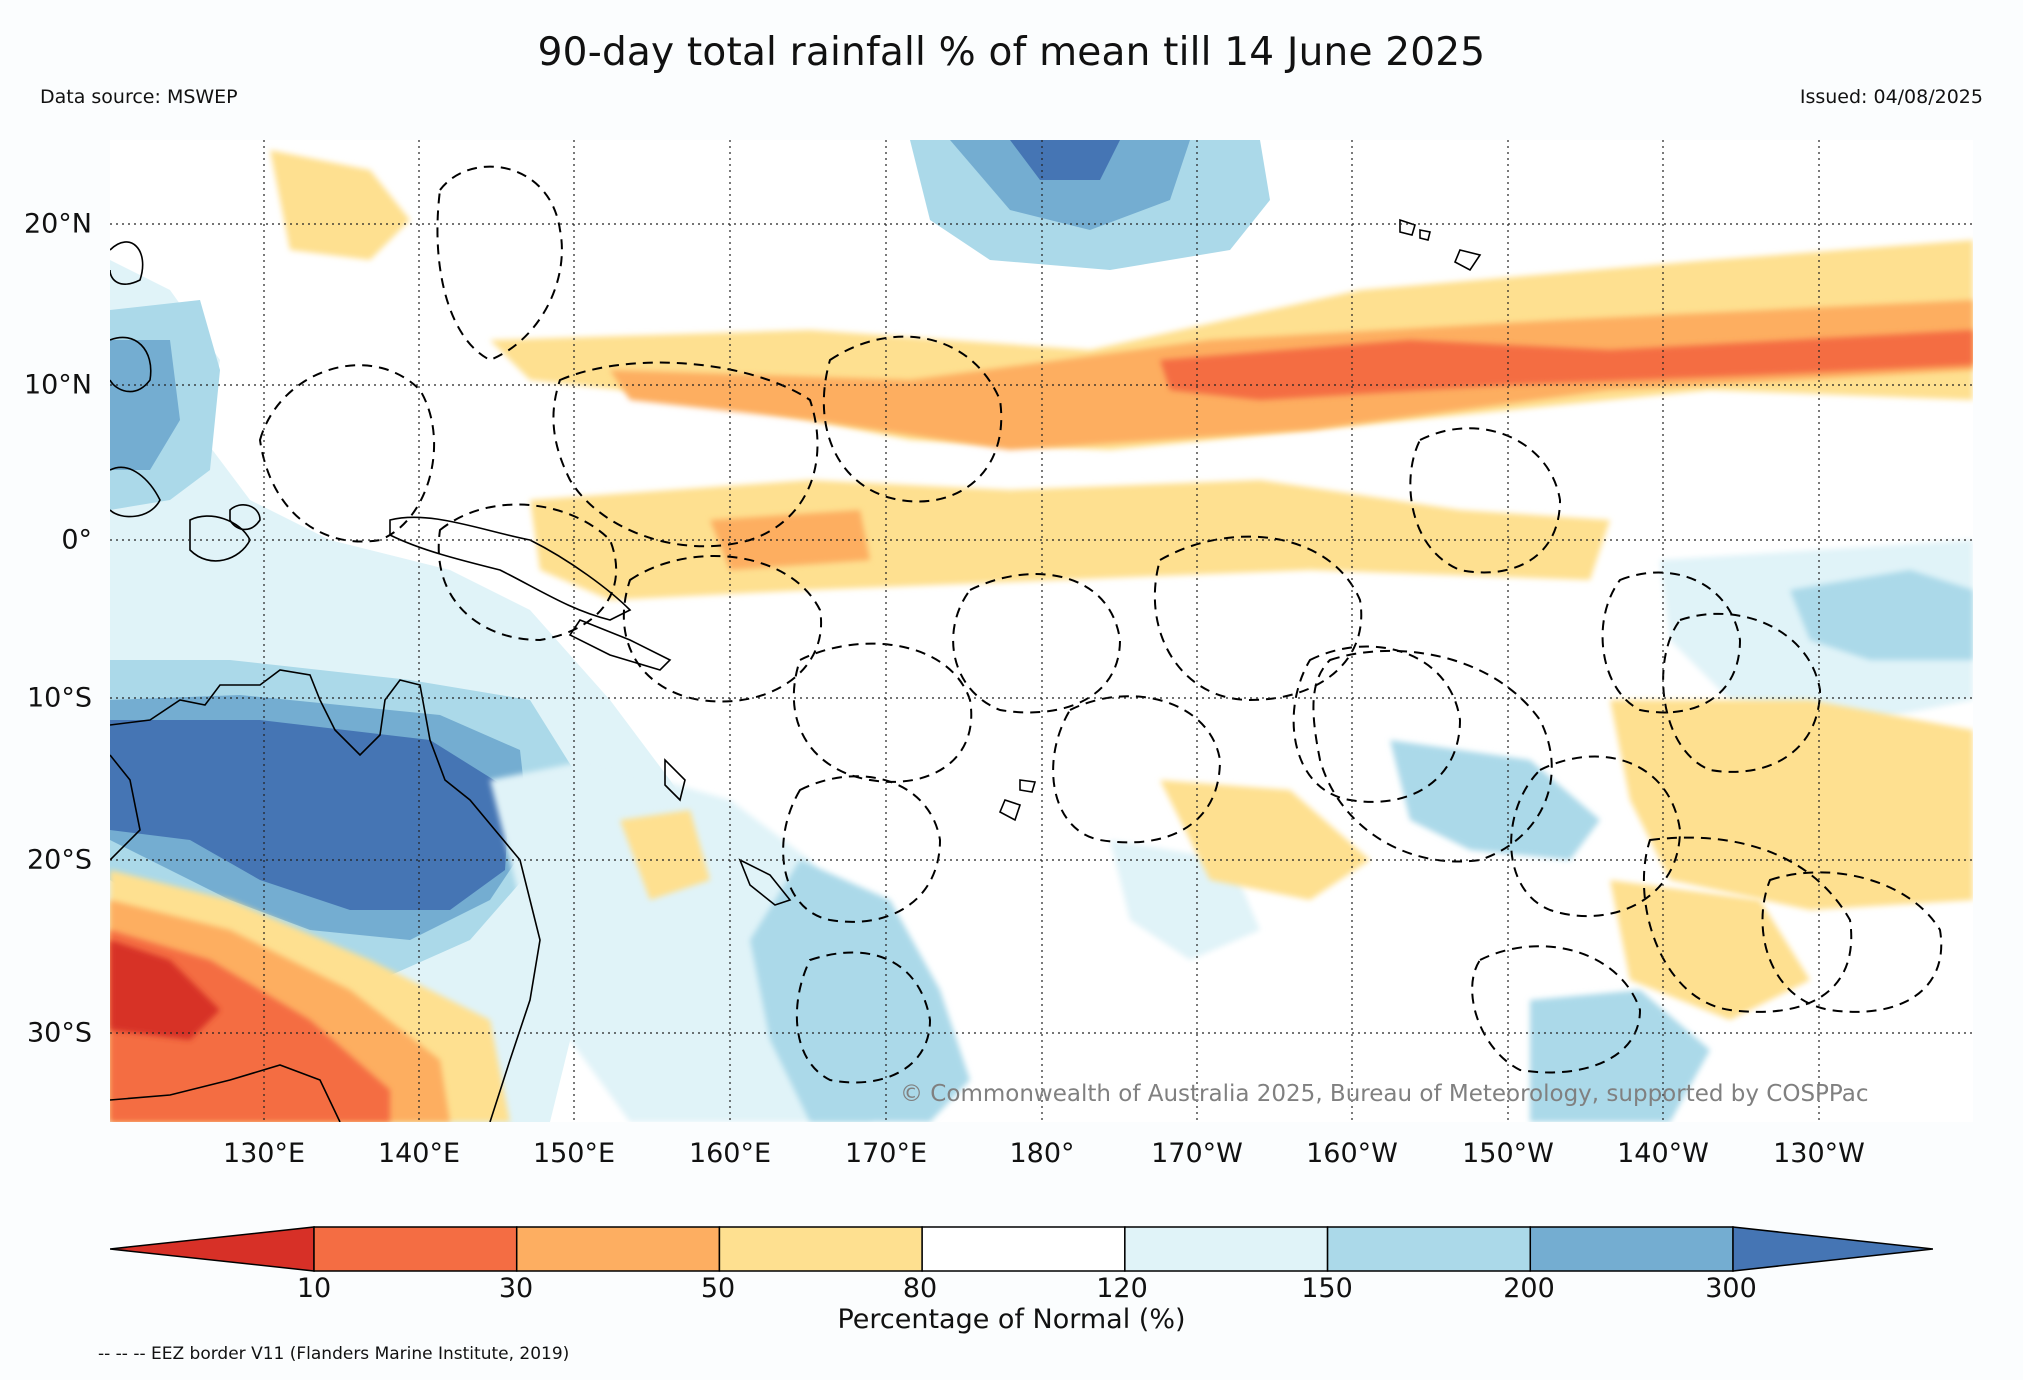  What do you see at coordinates (76, 540) in the screenshot?
I see `lat-label-0: 0°` at bounding box center [76, 540].